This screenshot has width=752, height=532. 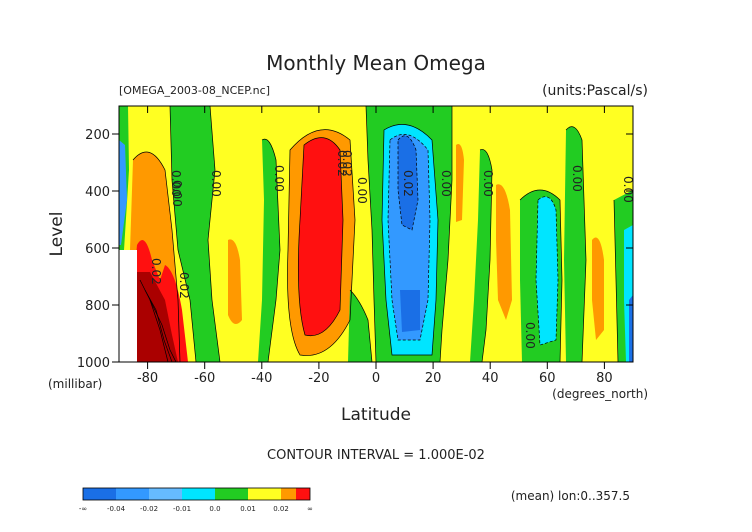 I want to click on file-label: [OMEGA_2003-08_NCEP.nc], so click(x=194, y=90).